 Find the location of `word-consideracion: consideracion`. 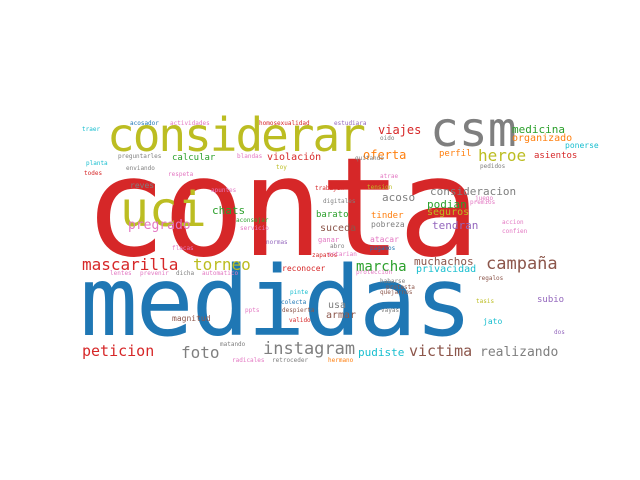

word-consideracion: consideracion is located at coordinates (473, 191).